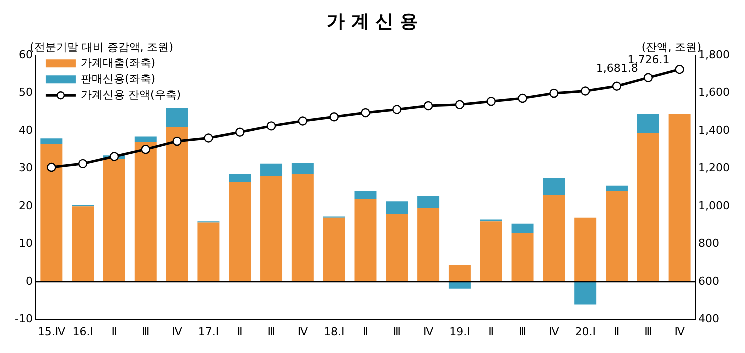  I want to click on y2-tick-label: 800, so click(709, 243).